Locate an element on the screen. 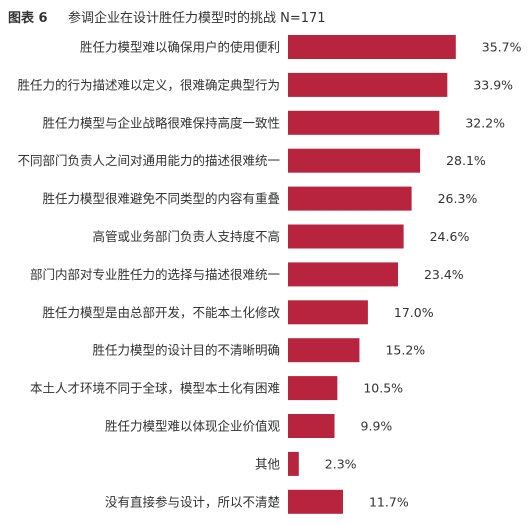  bar-row: 其他 2.3% is located at coordinates (306, 463).